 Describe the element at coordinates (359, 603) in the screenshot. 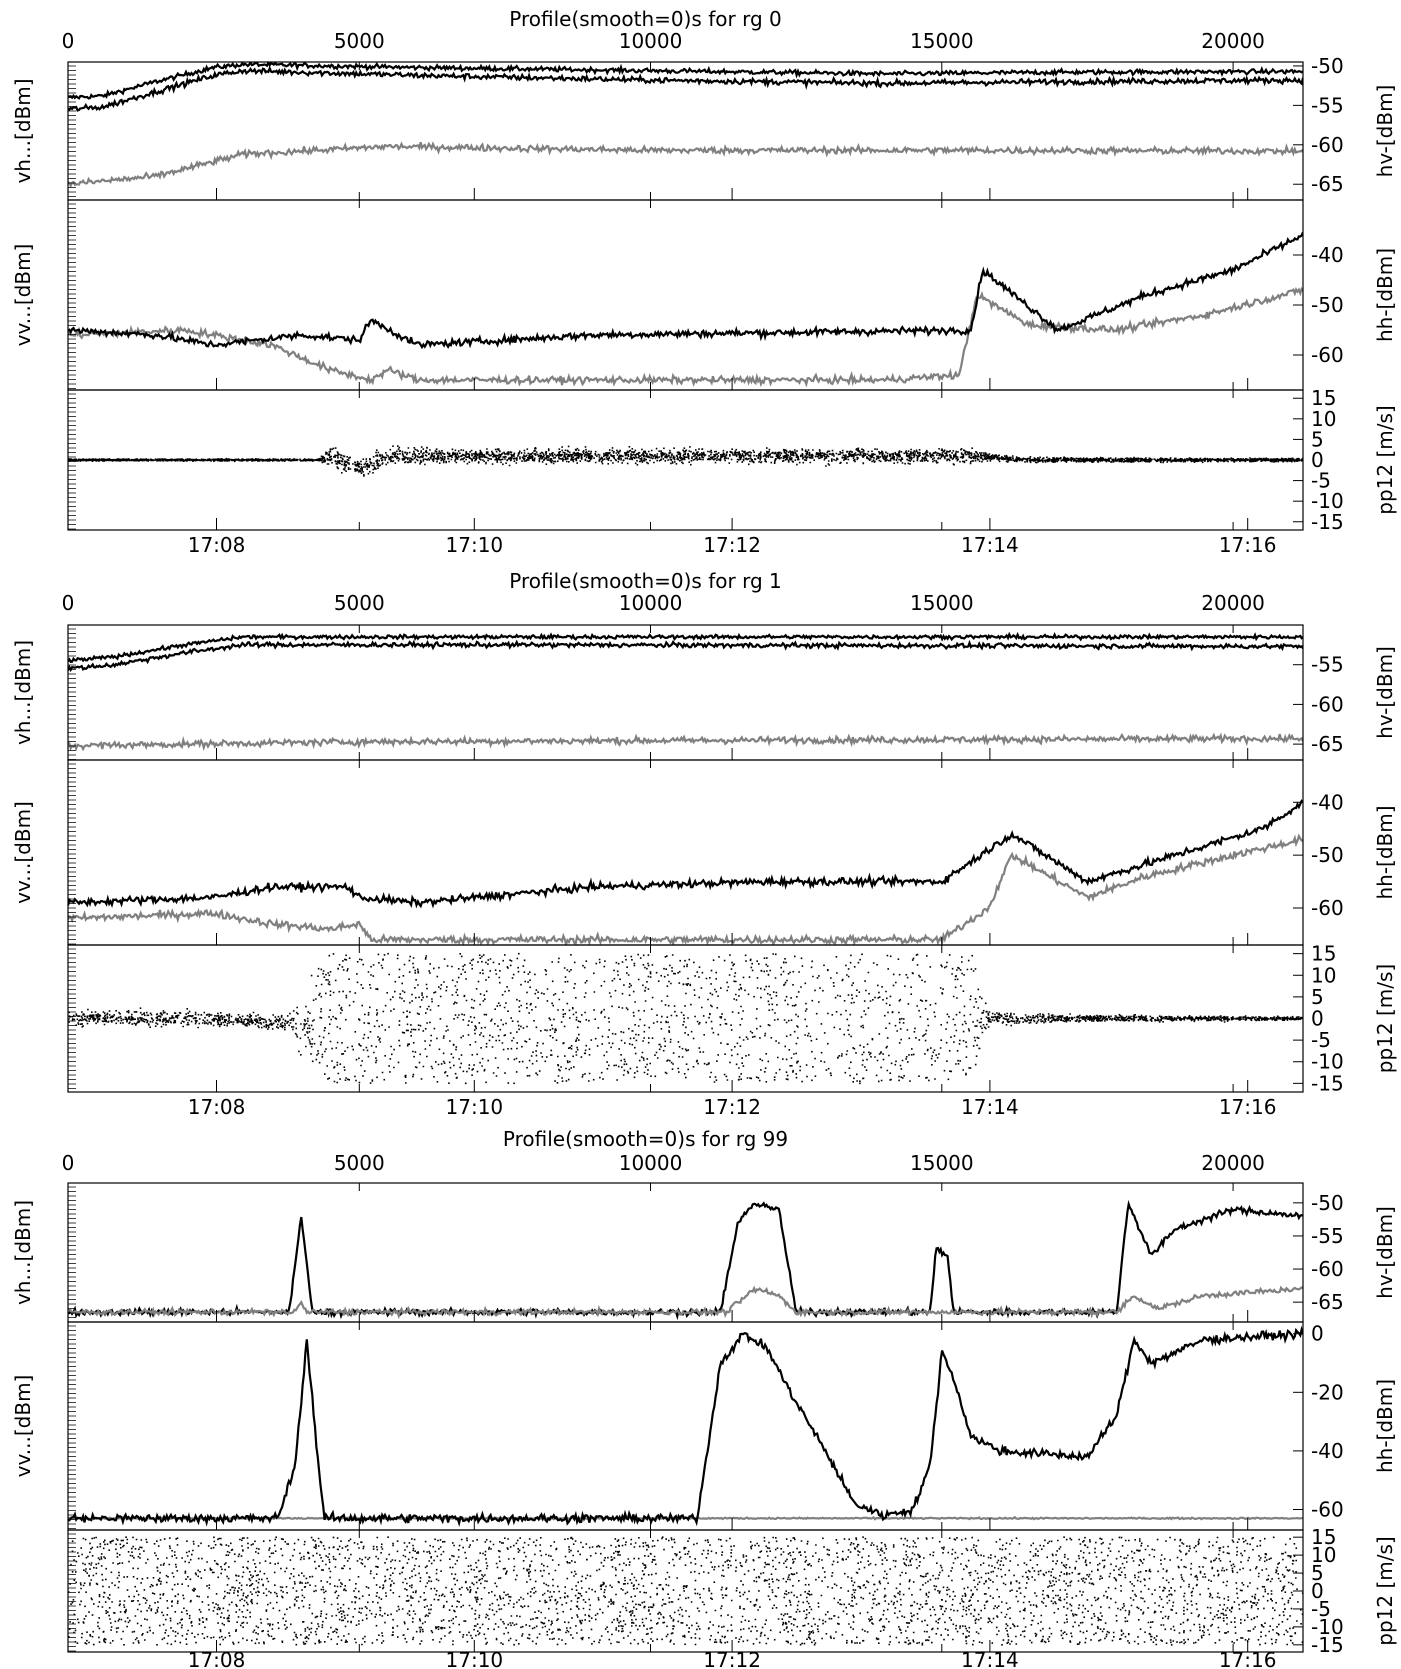

I see `x-top-tick-label: 5000` at that location.